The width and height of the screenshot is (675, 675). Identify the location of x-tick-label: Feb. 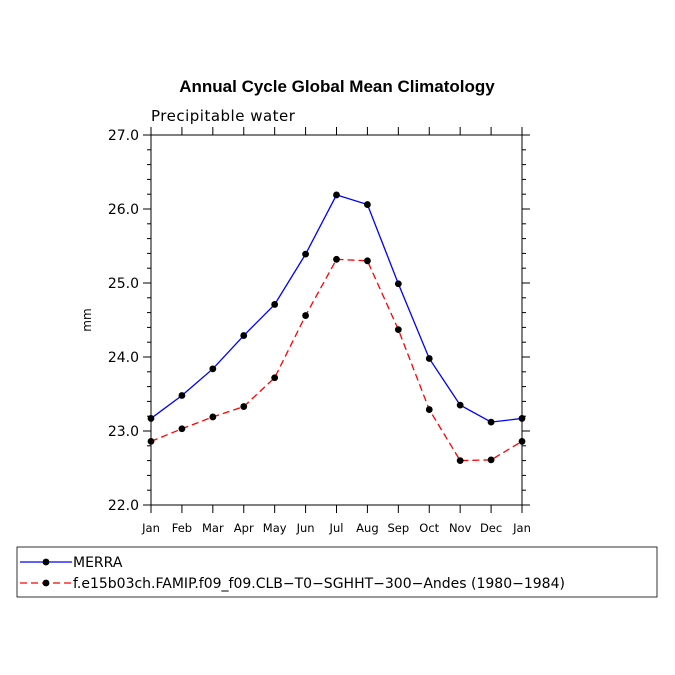
(182, 528).